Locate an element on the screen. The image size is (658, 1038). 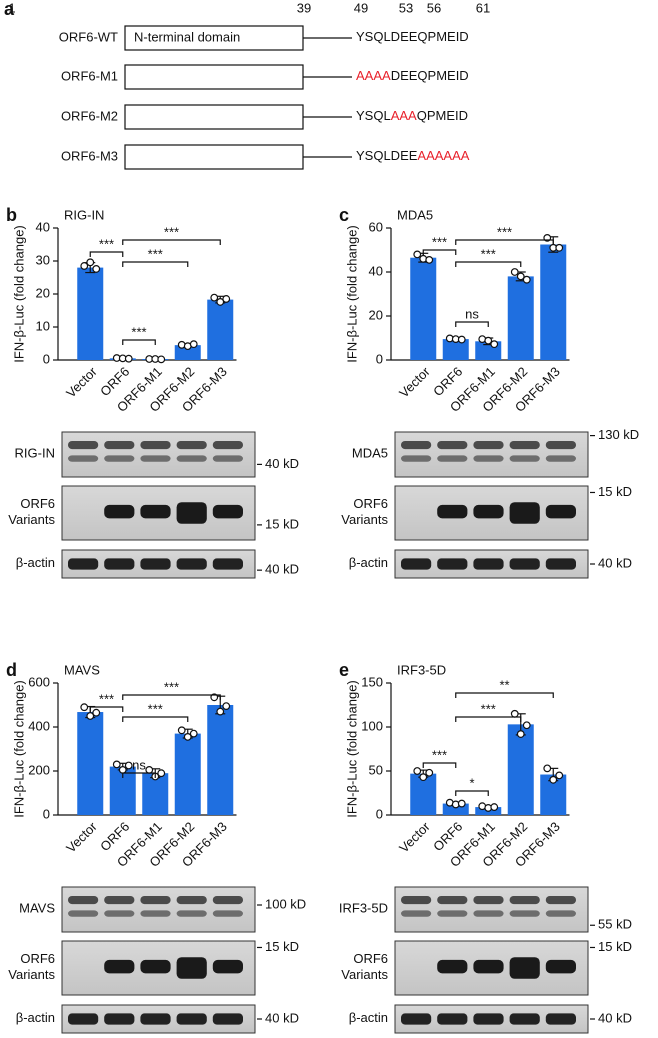
sequence-part: QPMEID is located at coordinates (442, 115).